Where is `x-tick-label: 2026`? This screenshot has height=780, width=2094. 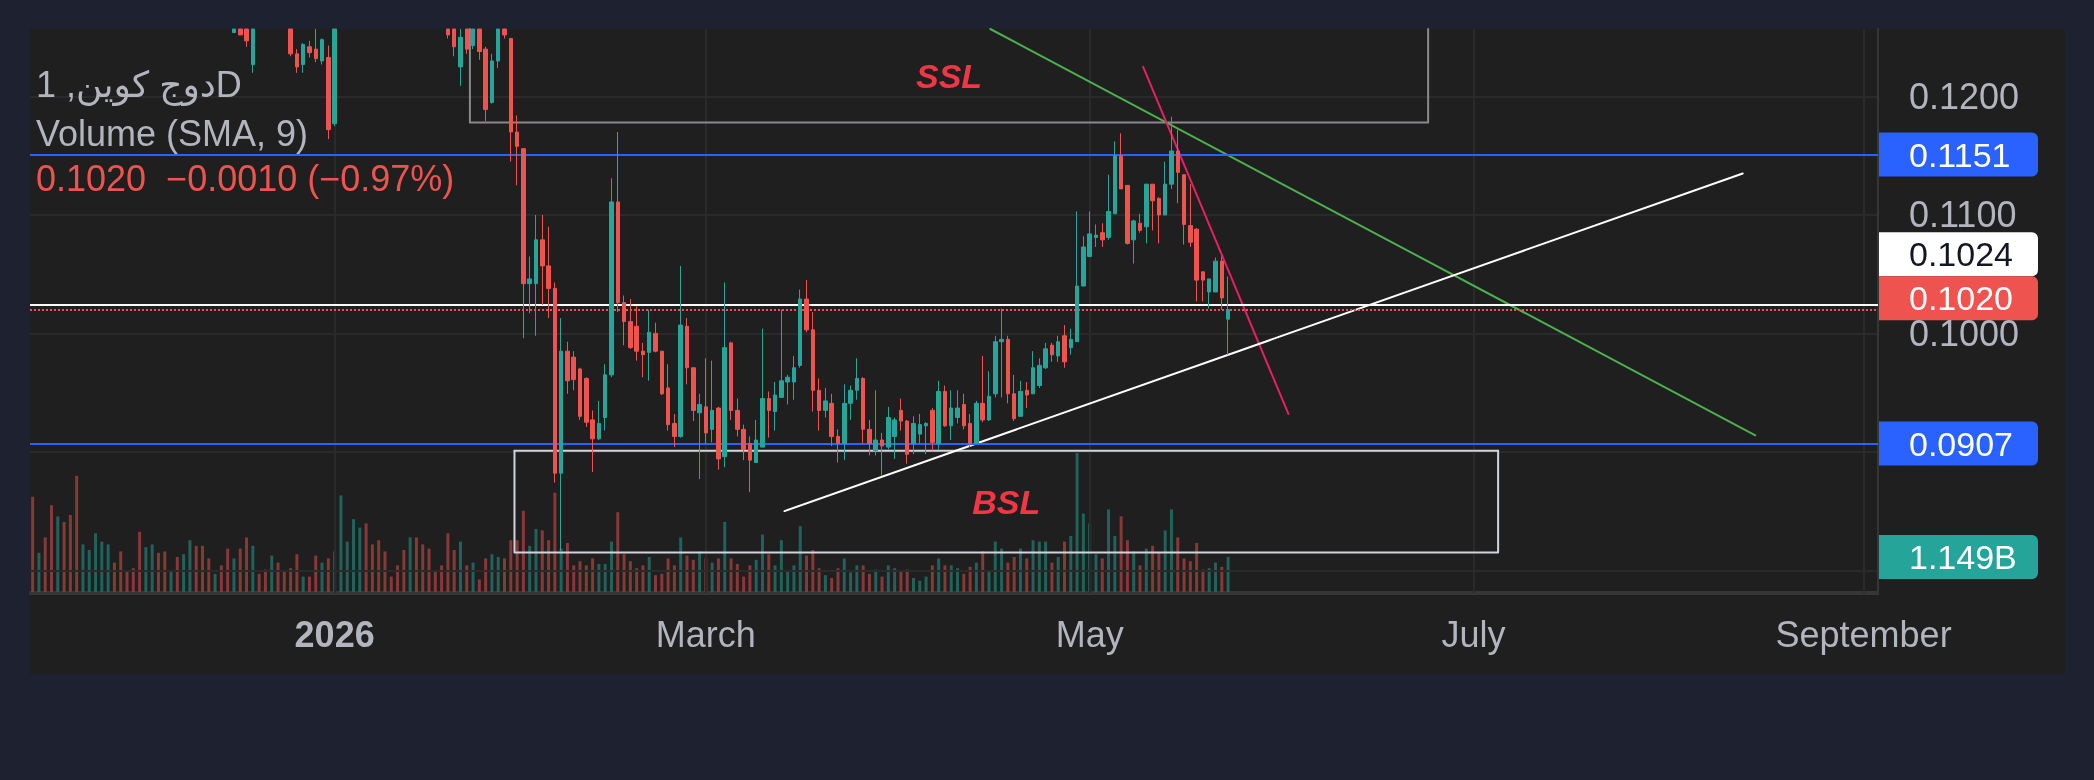 x-tick-label: 2026 is located at coordinates (334, 634).